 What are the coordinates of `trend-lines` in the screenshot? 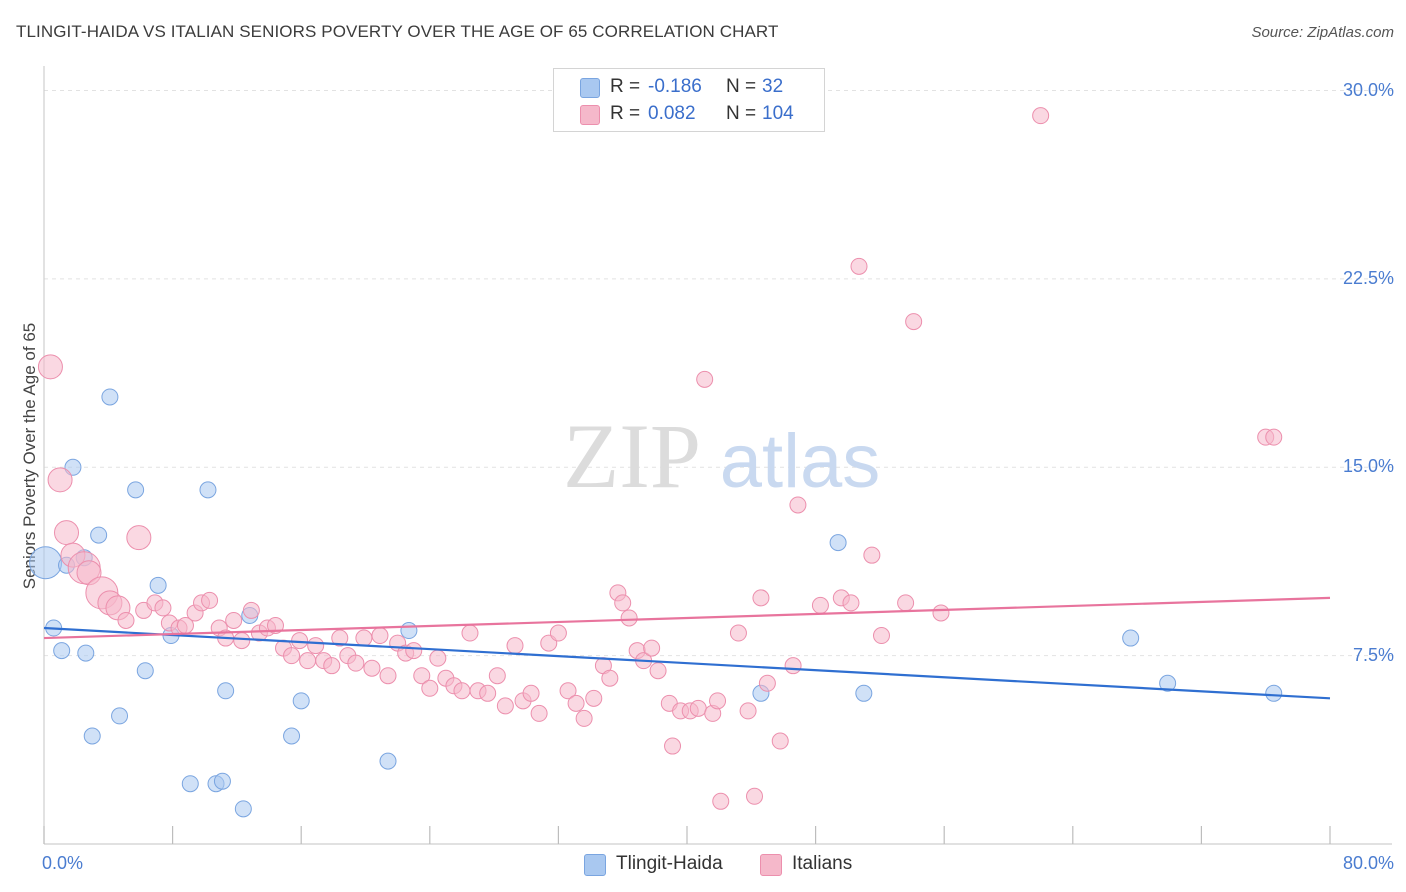 It's located at (687, 648).